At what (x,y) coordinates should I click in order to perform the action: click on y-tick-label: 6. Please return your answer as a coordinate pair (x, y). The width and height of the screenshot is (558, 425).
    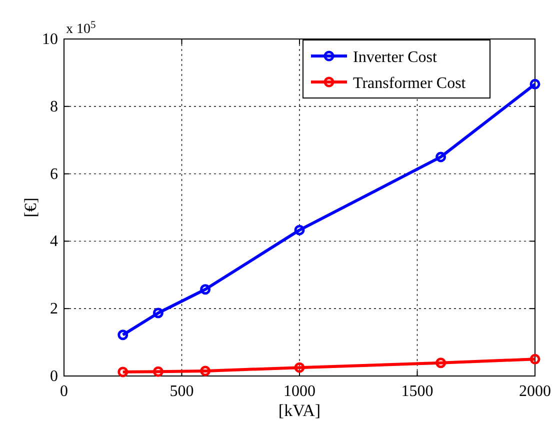
    Looking at the image, I should click on (54, 174).